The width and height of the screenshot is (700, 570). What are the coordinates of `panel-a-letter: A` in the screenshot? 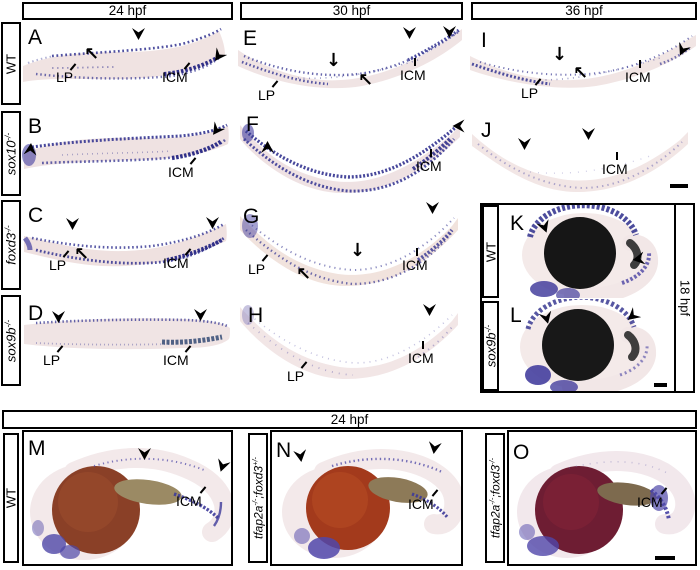 It's located at (35, 37).